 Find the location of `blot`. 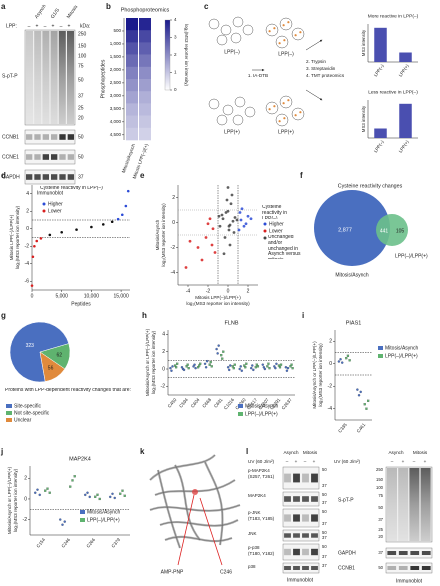

blot is located at coordinates (301, 499).